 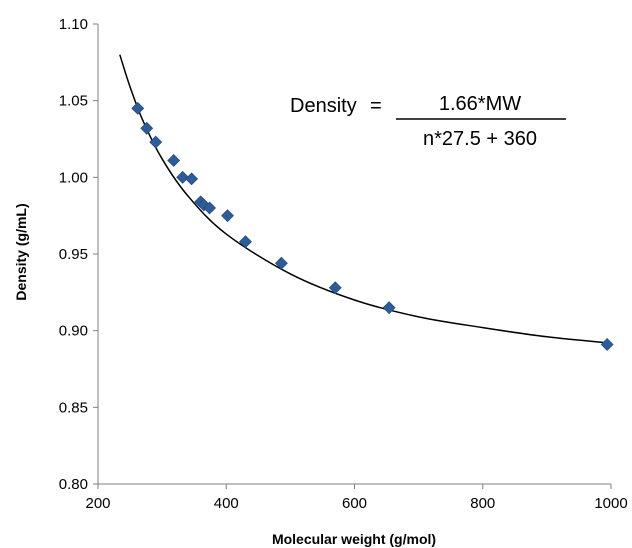 I want to click on y-tick-label: 1.05, so click(x=73, y=101).